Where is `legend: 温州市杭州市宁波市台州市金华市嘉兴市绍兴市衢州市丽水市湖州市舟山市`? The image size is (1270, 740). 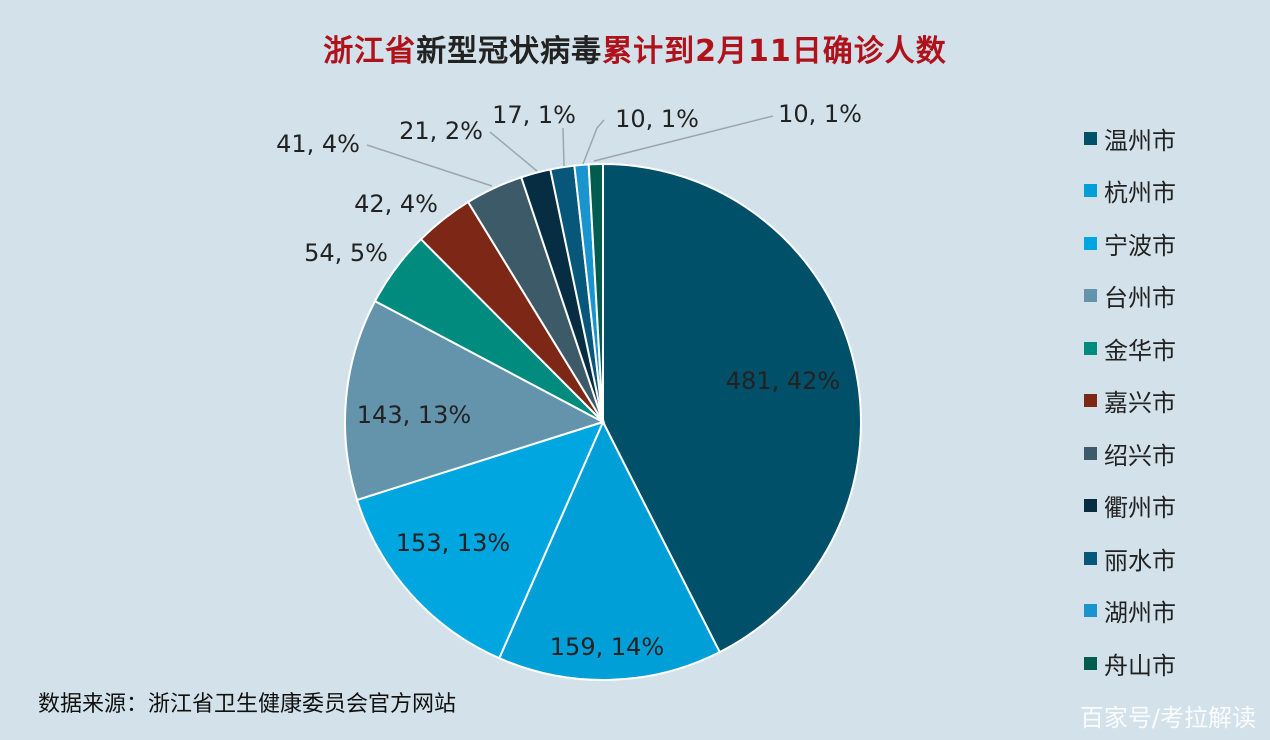 legend: 温州市杭州市宁波市台州市金华市嘉兴市绍兴市衢州市丽水市湖州市舟山市 is located at coordinates (1130, 401).